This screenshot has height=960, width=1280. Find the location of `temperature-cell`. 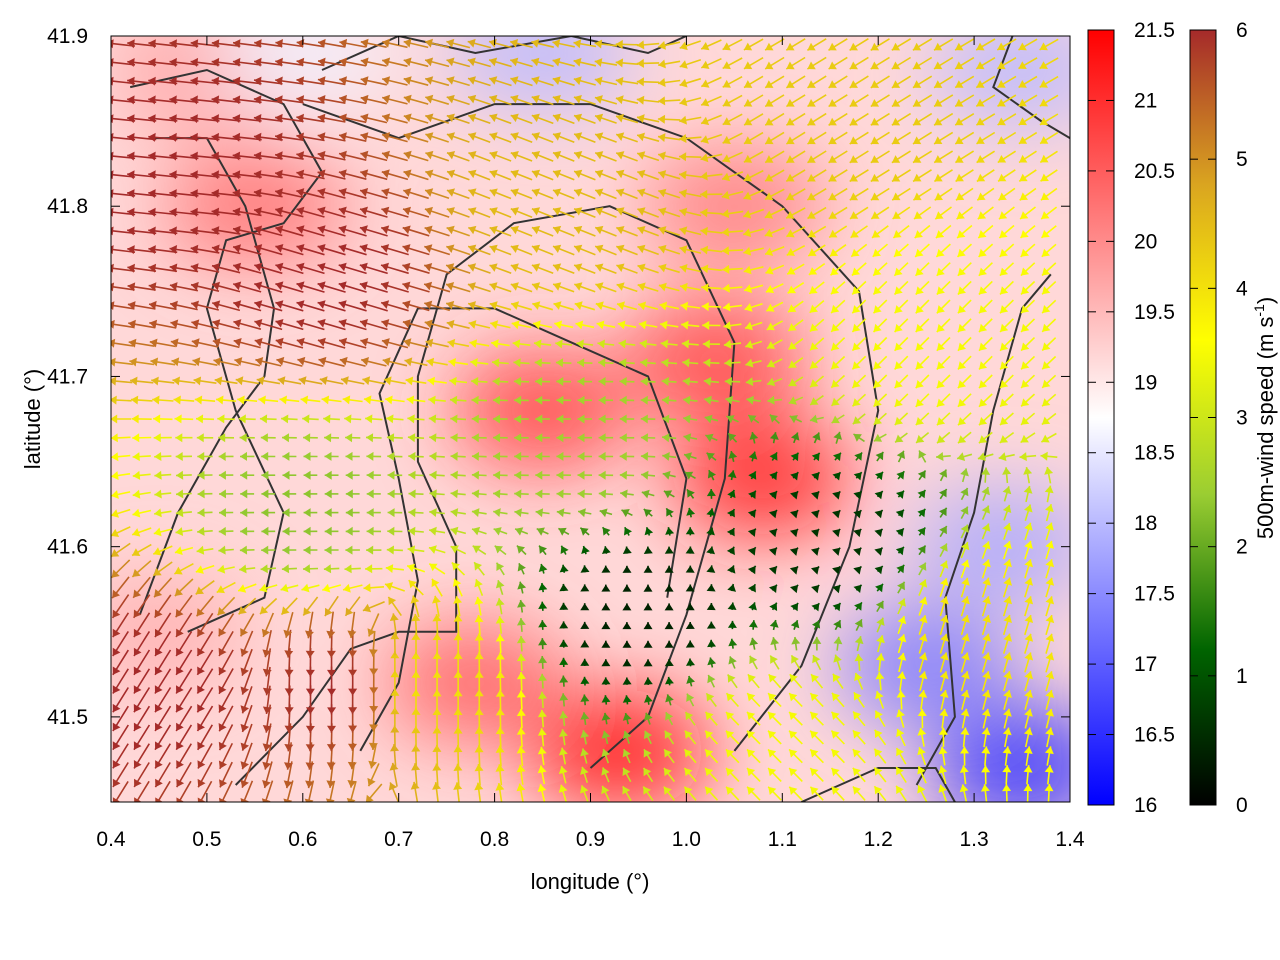

temperature-cell is located at coordinates (734, 206).